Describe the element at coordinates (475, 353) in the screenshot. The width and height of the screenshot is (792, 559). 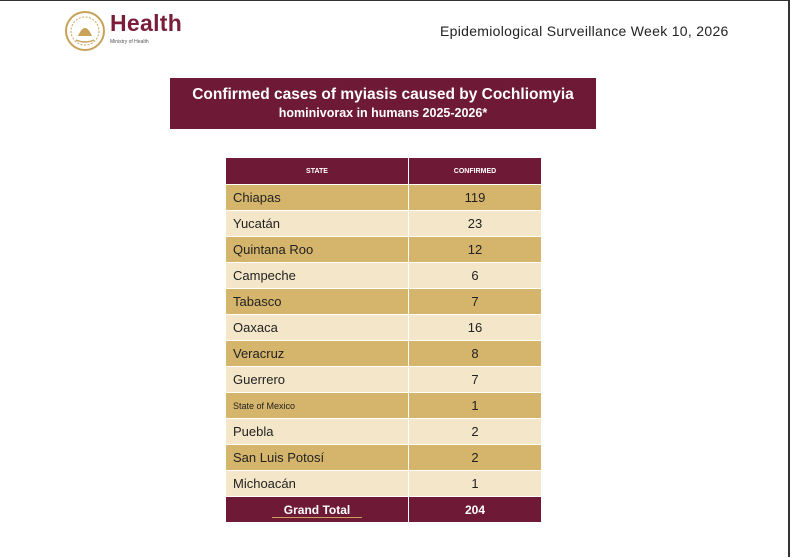
I see `confirmed-cell: 8` at that location.